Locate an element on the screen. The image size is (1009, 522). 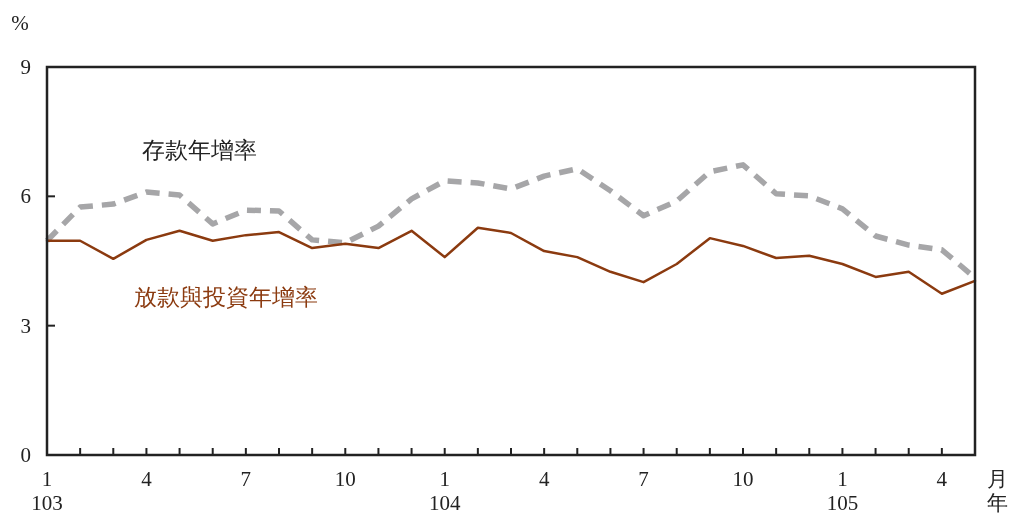
x-axis-title: 月年 is located at coordinates (997, 491).